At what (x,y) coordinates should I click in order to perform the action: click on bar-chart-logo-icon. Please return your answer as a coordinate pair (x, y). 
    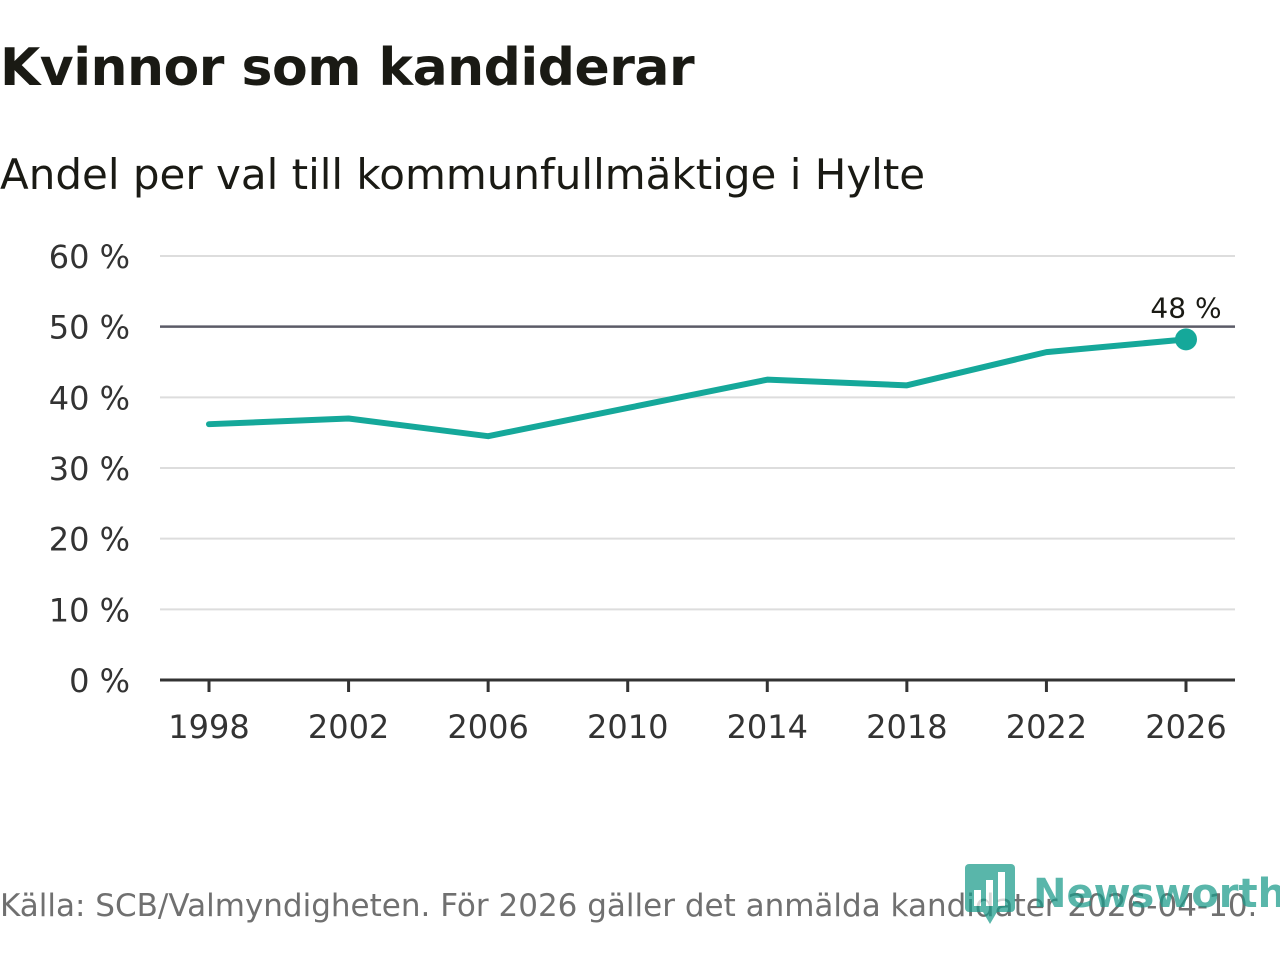
    Looking at the image, I should click on (990, 894).